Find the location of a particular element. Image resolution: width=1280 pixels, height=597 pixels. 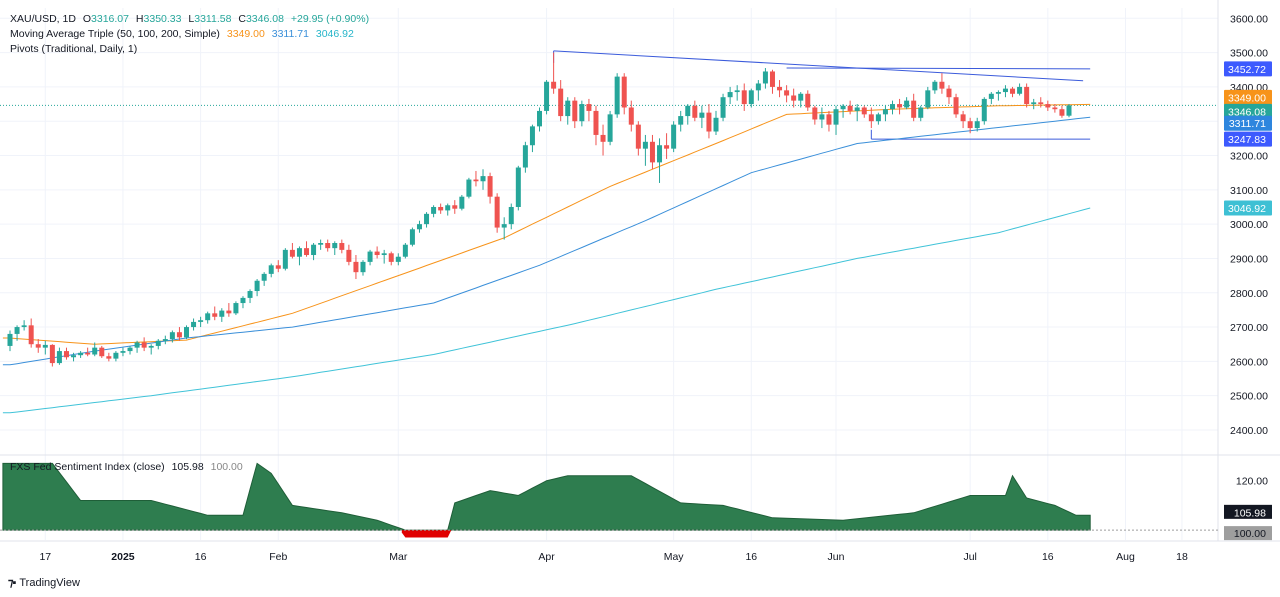

price-tick-label: 3100.00 is located at coordinates (1249, 191).